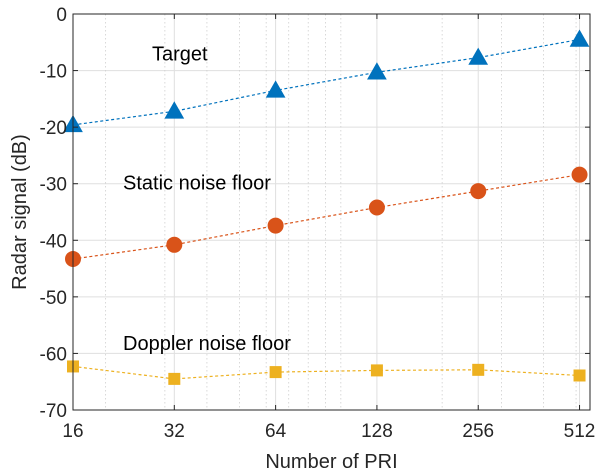  I want to click on y-tick-label: -50, so click(53, 298).